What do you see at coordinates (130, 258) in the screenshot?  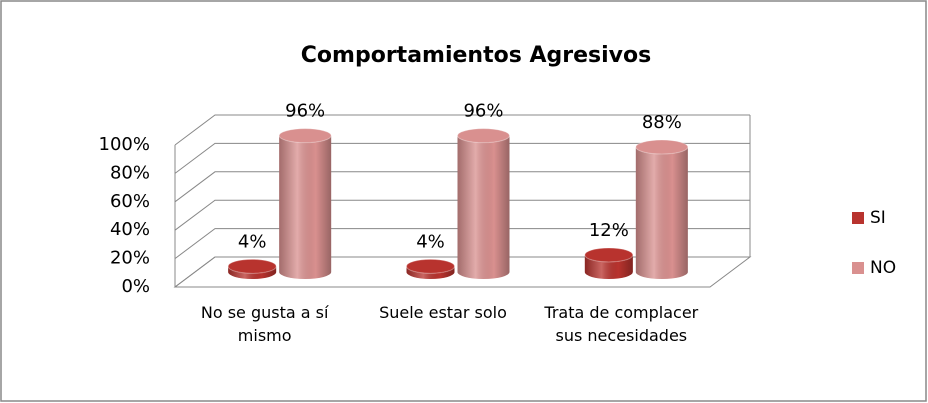 I see `y-tick-label: 20%` at bounding box center [130, 258].